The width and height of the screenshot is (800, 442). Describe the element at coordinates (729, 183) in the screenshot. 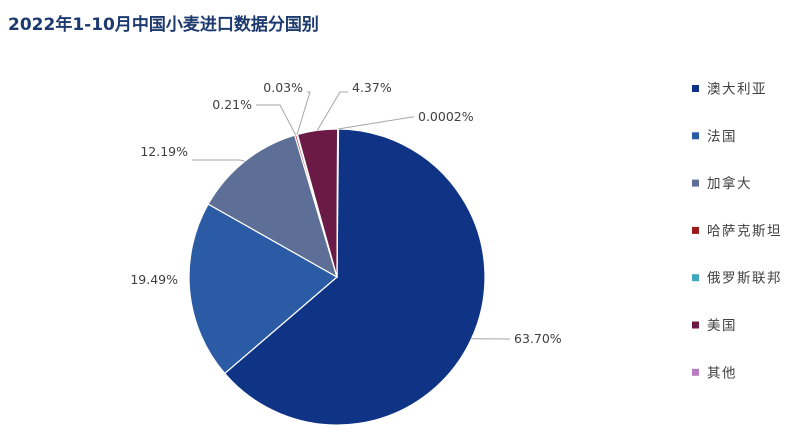

I see `legend-label-2: 加拿大` at that location.